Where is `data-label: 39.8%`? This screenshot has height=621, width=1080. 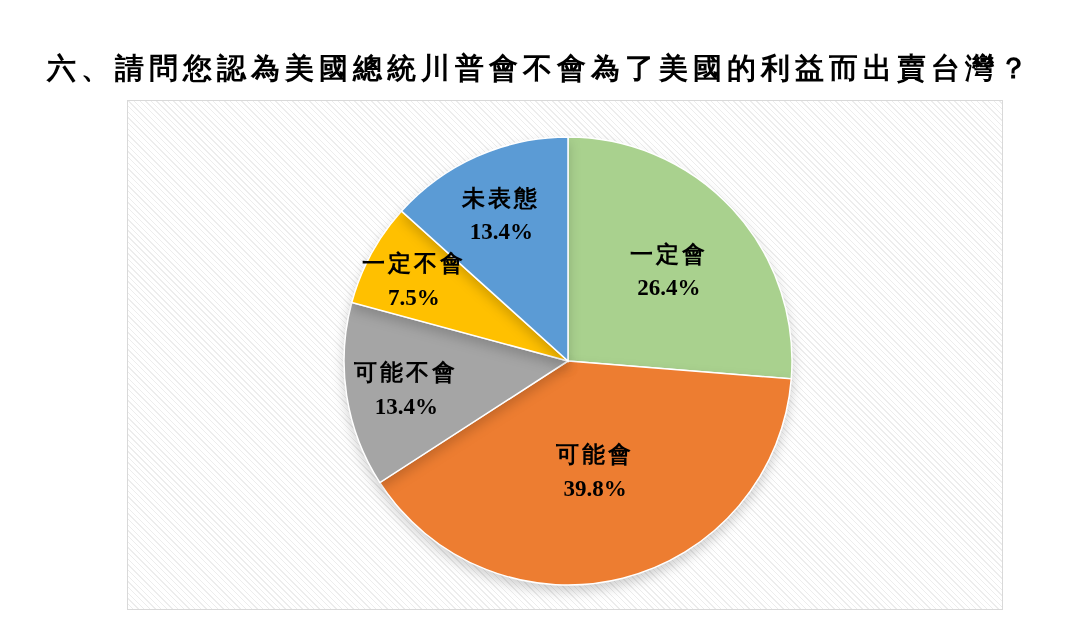 data-label: 39.8% is located at coordinates (595, 488).